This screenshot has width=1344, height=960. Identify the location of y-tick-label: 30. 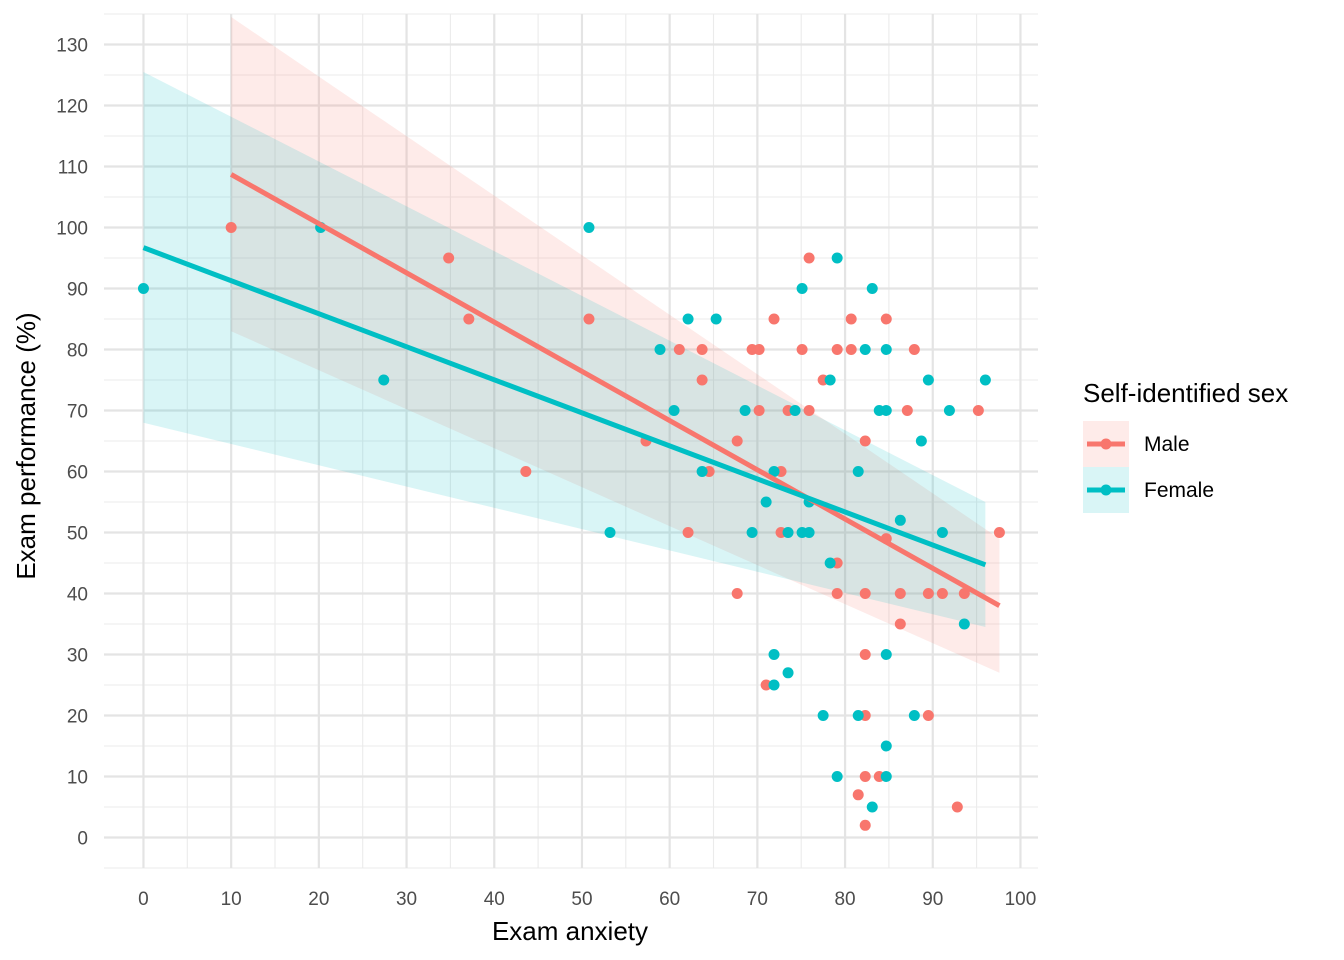
(77, 656).